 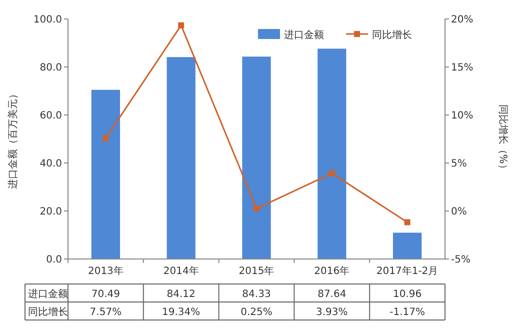 What do you see at coordinates (51, 68) in the screenshot?
I see `y-tick-label: 80.0` at bounding box center [51, 68].